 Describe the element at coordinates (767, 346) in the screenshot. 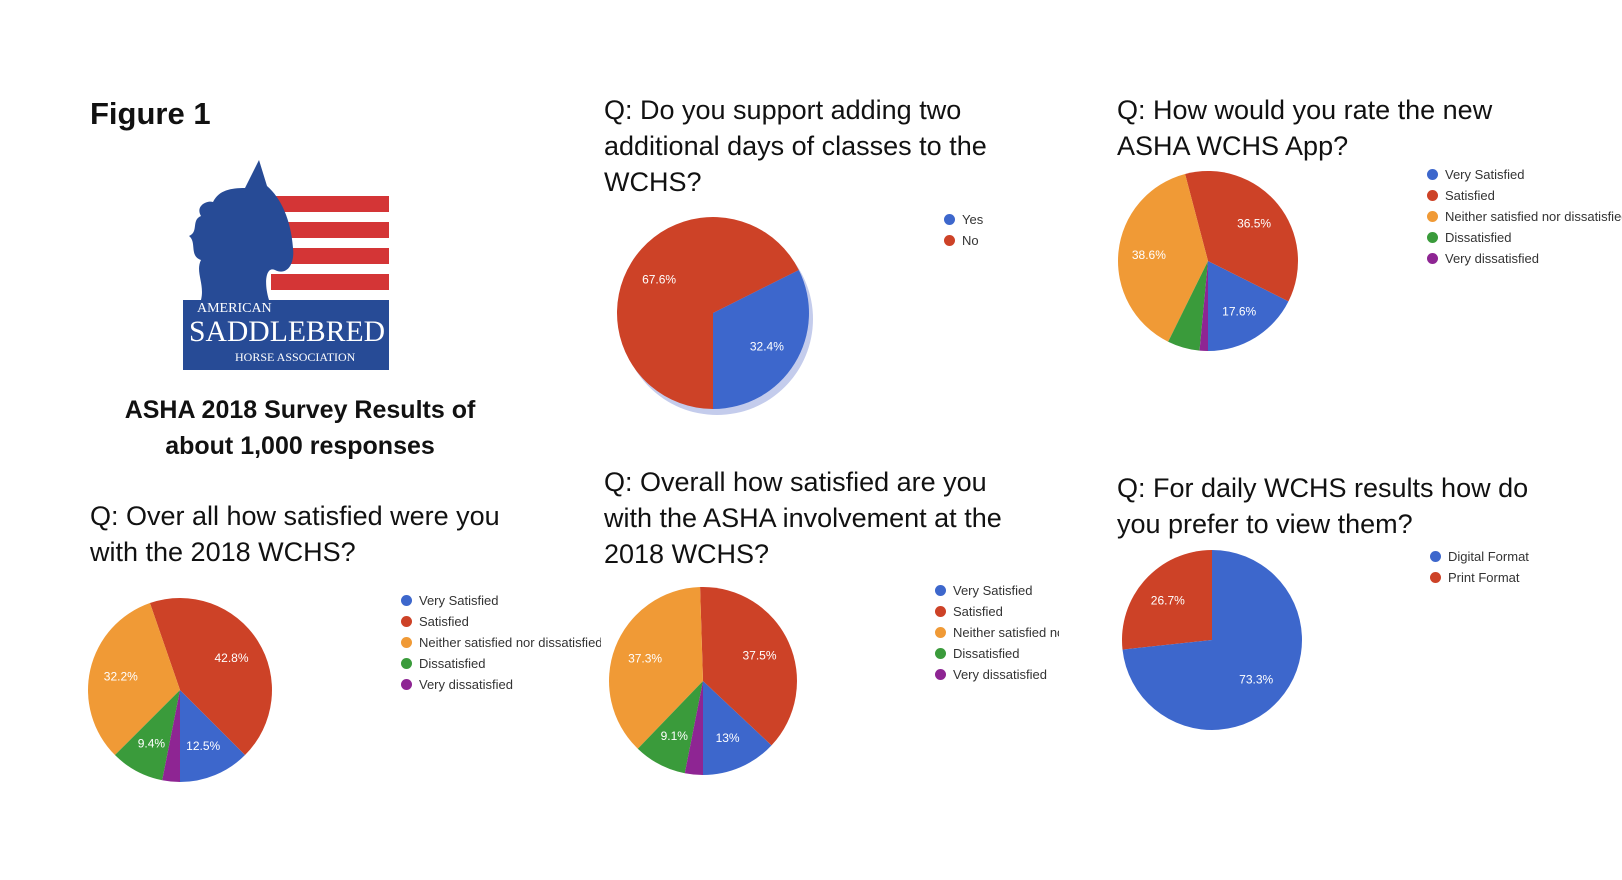

I see `pie-data-label: 32.4%` at that location.